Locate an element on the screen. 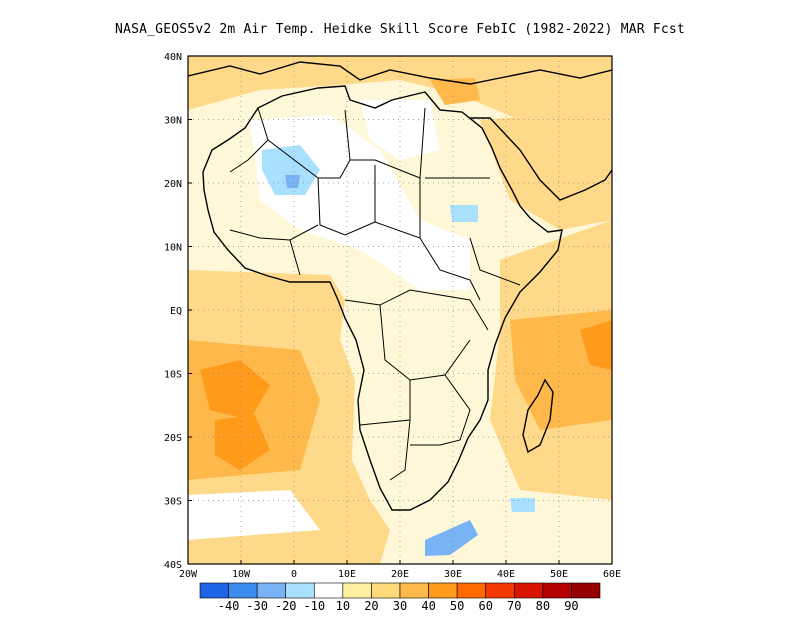  colorbar-label: 50 is located at coordinates (457, 606).